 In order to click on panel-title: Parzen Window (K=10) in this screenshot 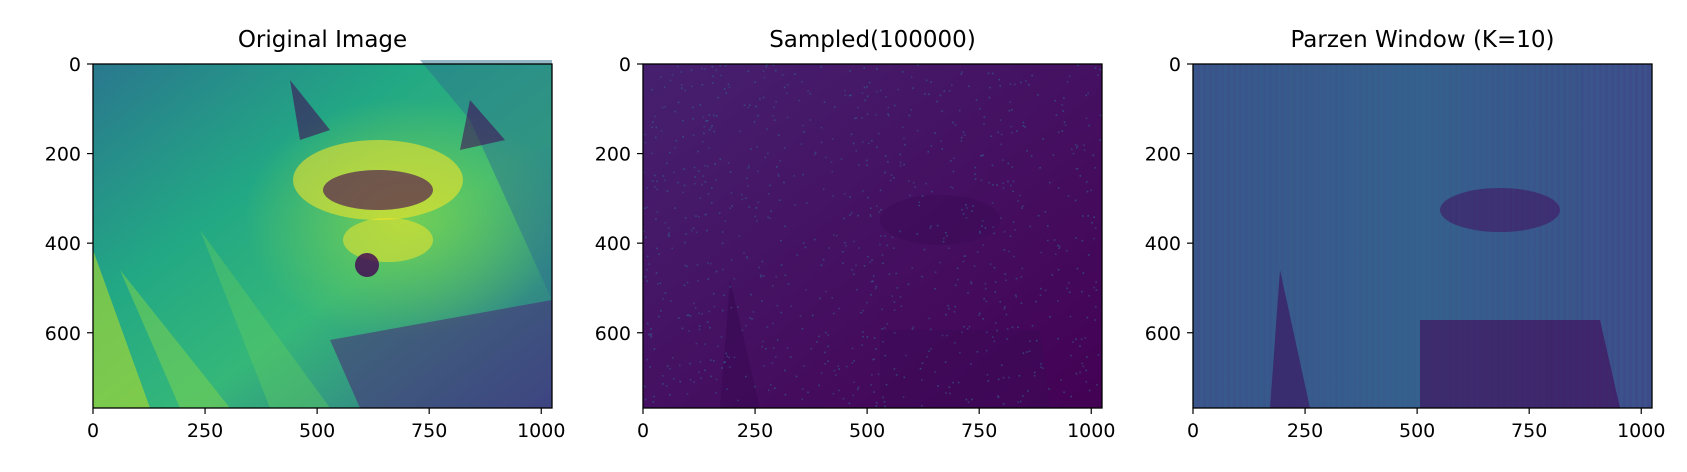, I will do `click(1422, 40)`.